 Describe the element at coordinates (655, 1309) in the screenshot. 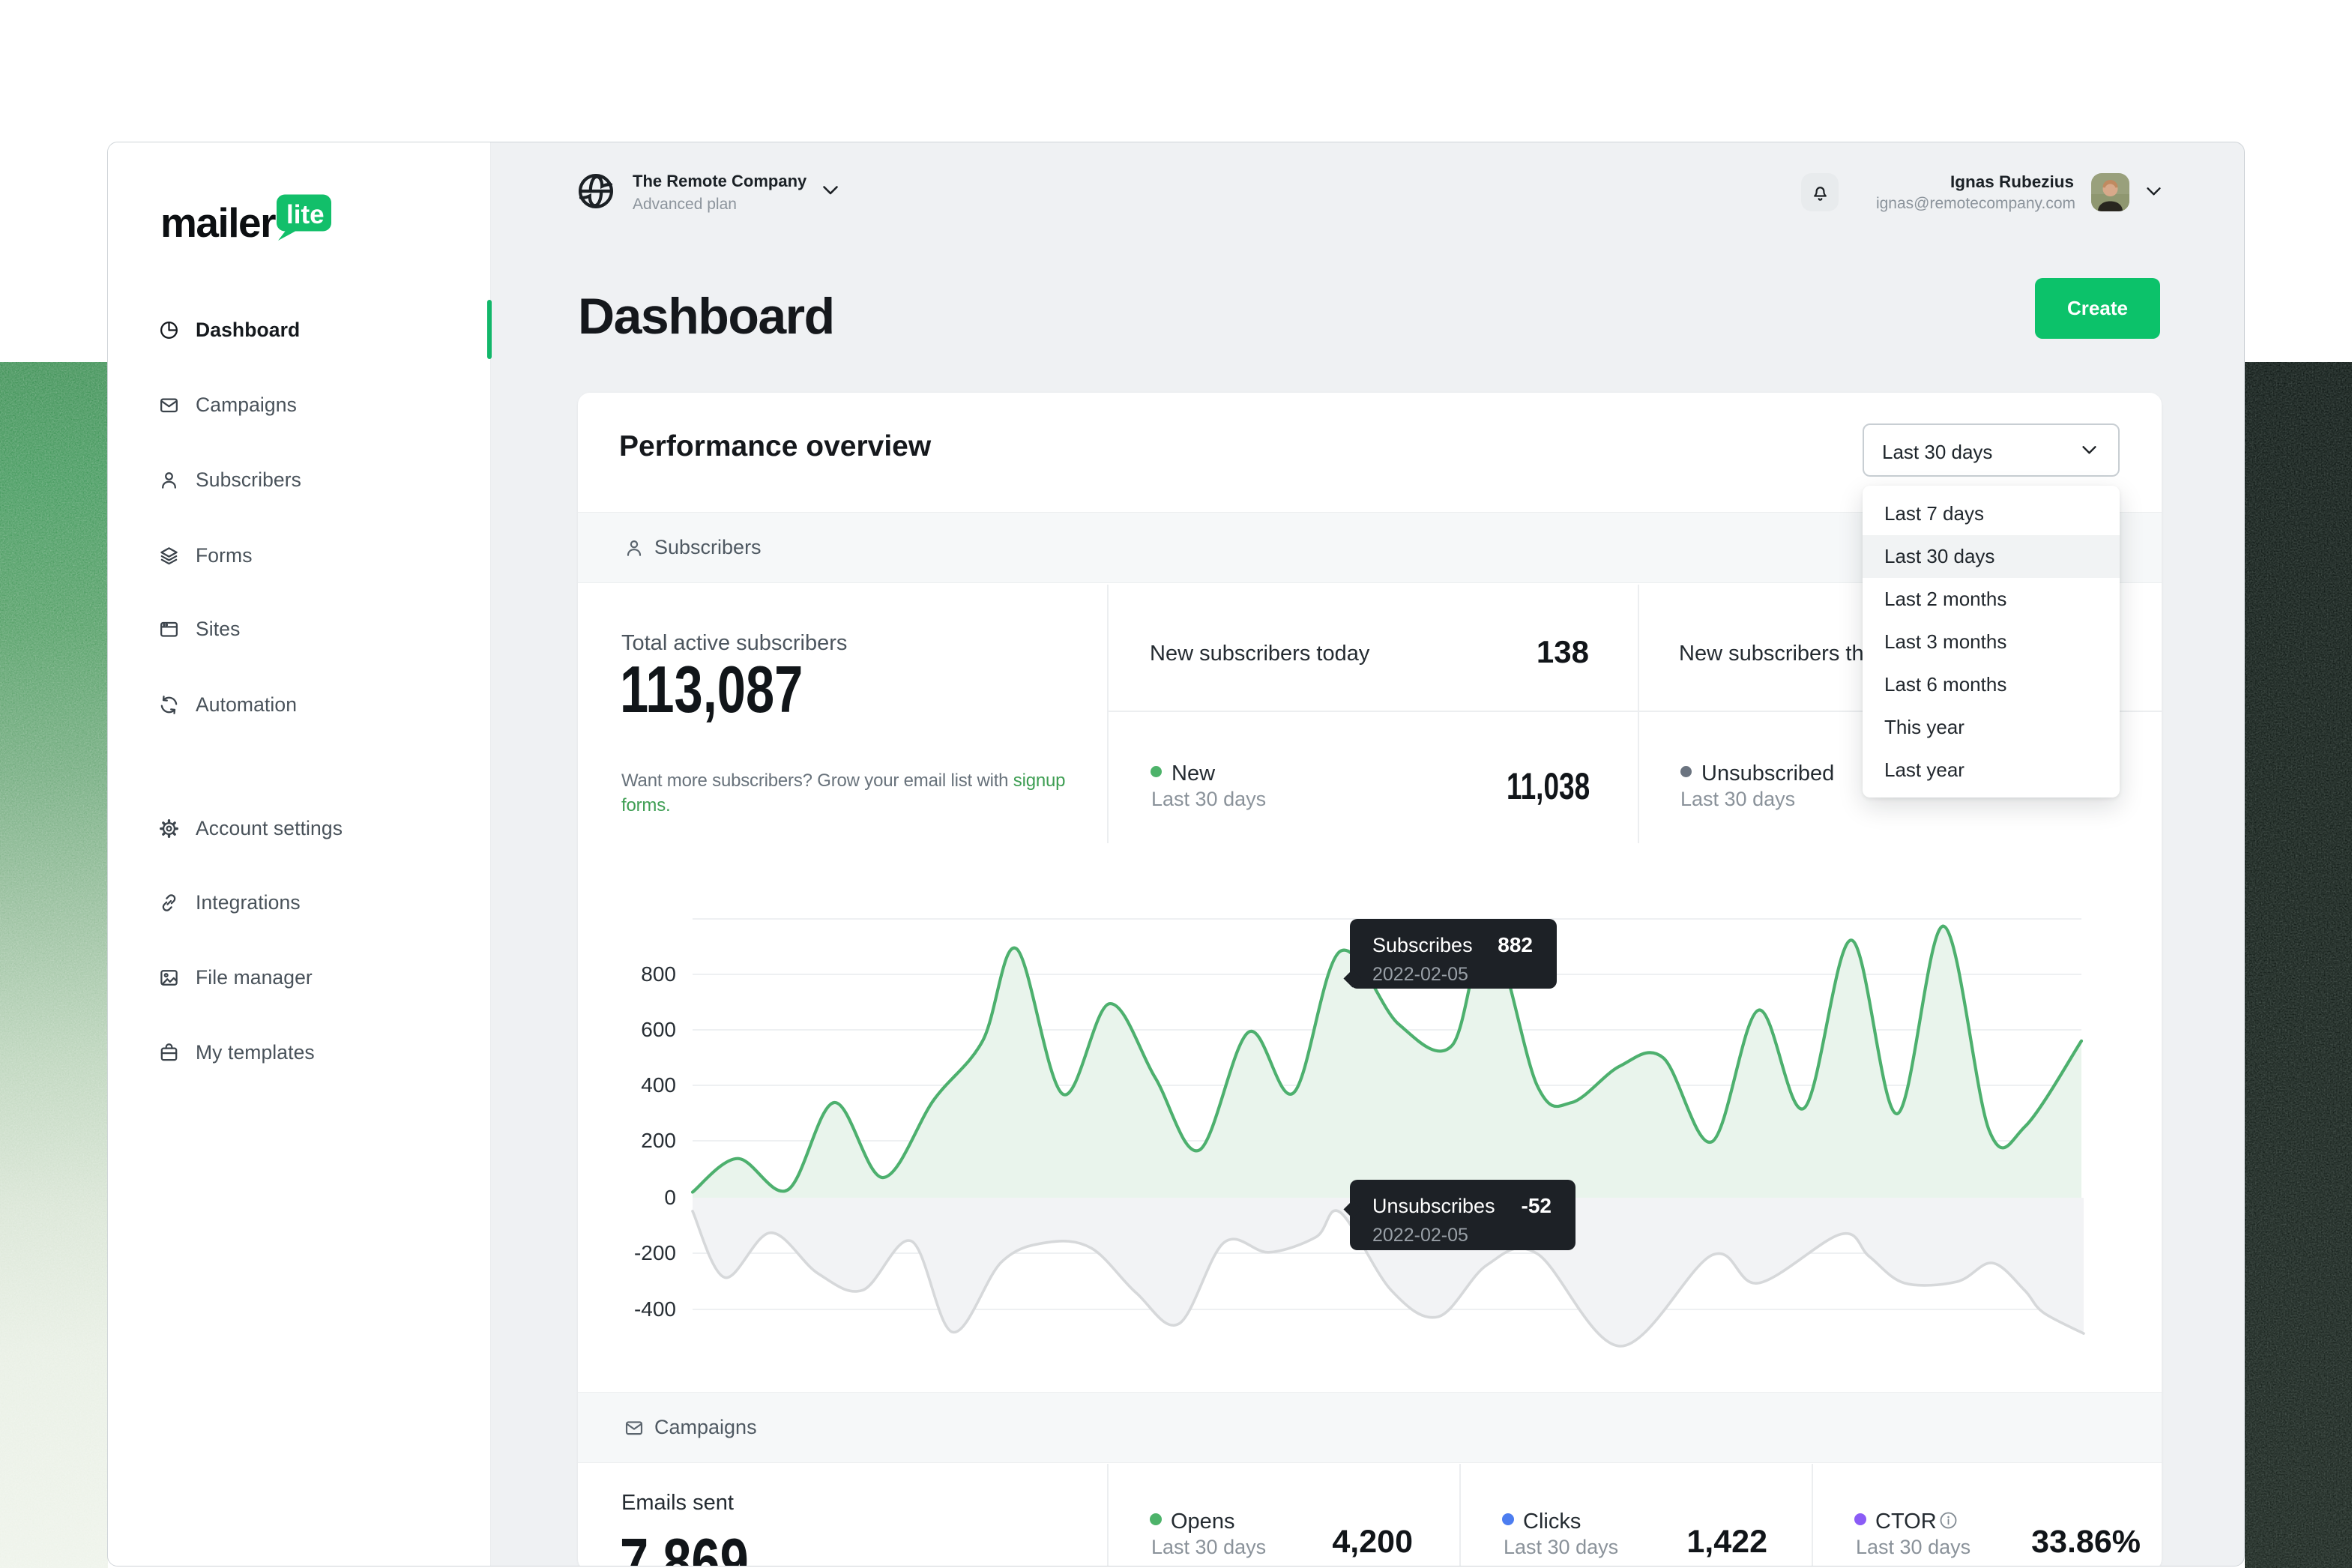

I see `svg-text: -400` at that location.